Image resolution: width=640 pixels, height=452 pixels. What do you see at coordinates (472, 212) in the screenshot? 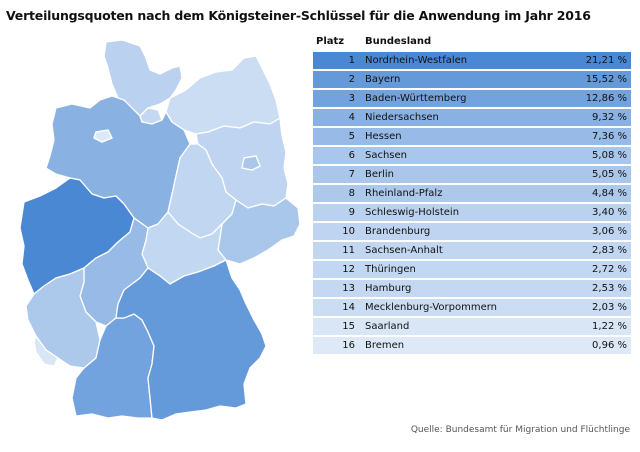
I see `table-row: 9 Schleswig-Holstein 3,40 %` at bounding box center [472, 212].